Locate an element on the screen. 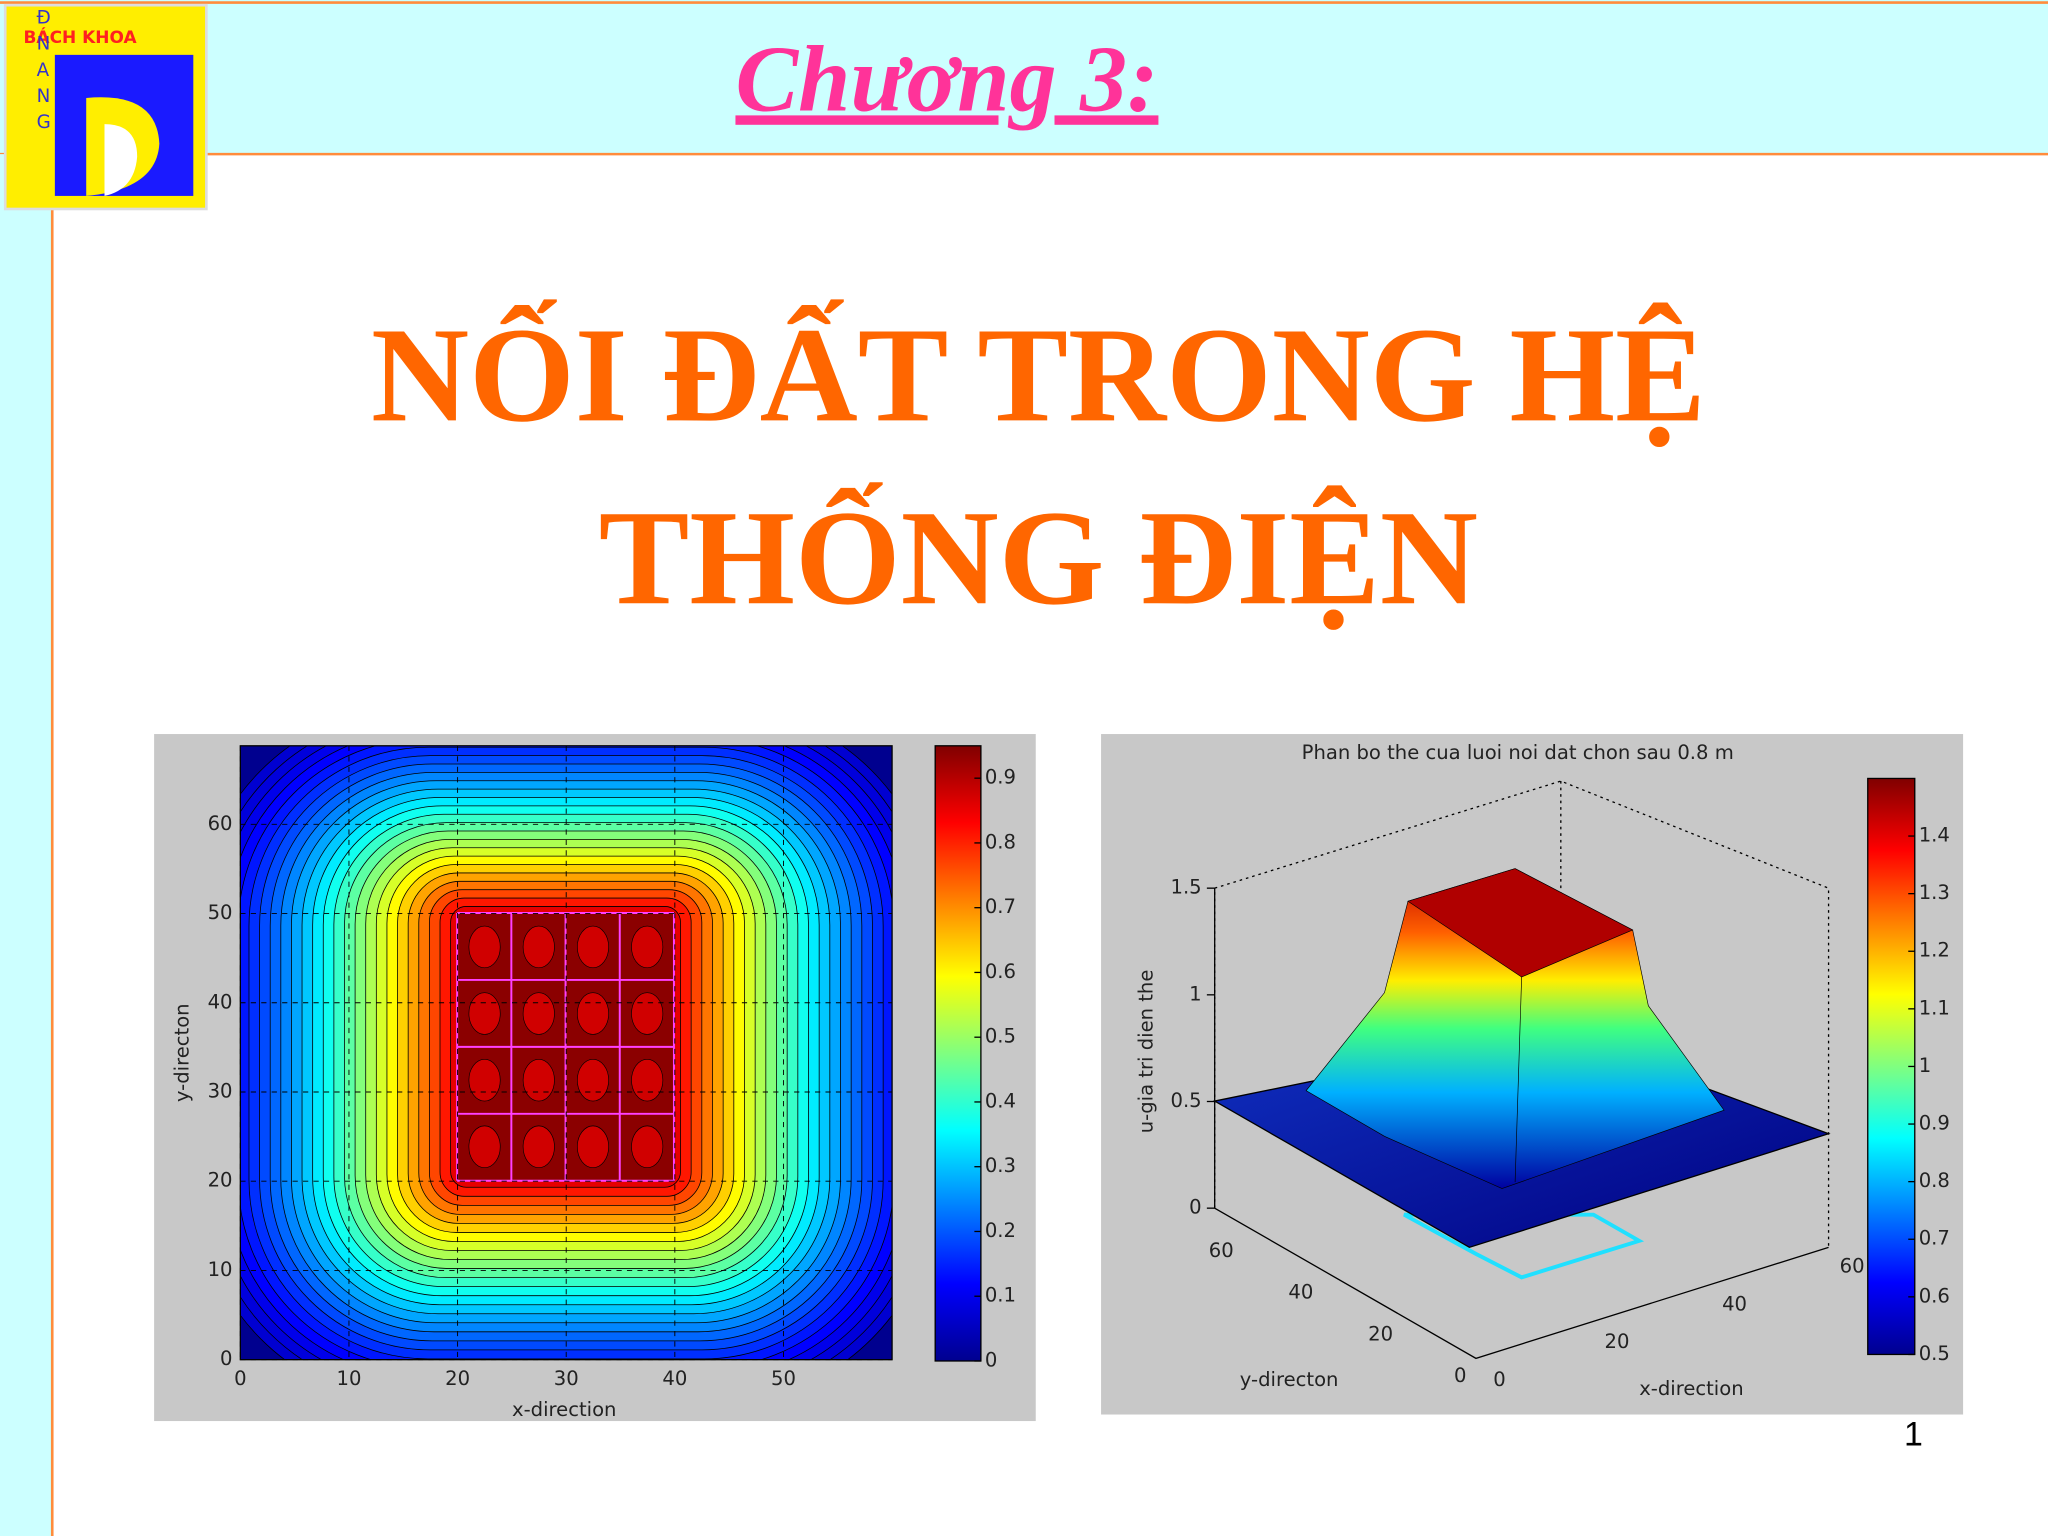 This screenshot has width=2048, height=1536. colorbar-label: 0.1 is located at coordinates (1000, 1295).